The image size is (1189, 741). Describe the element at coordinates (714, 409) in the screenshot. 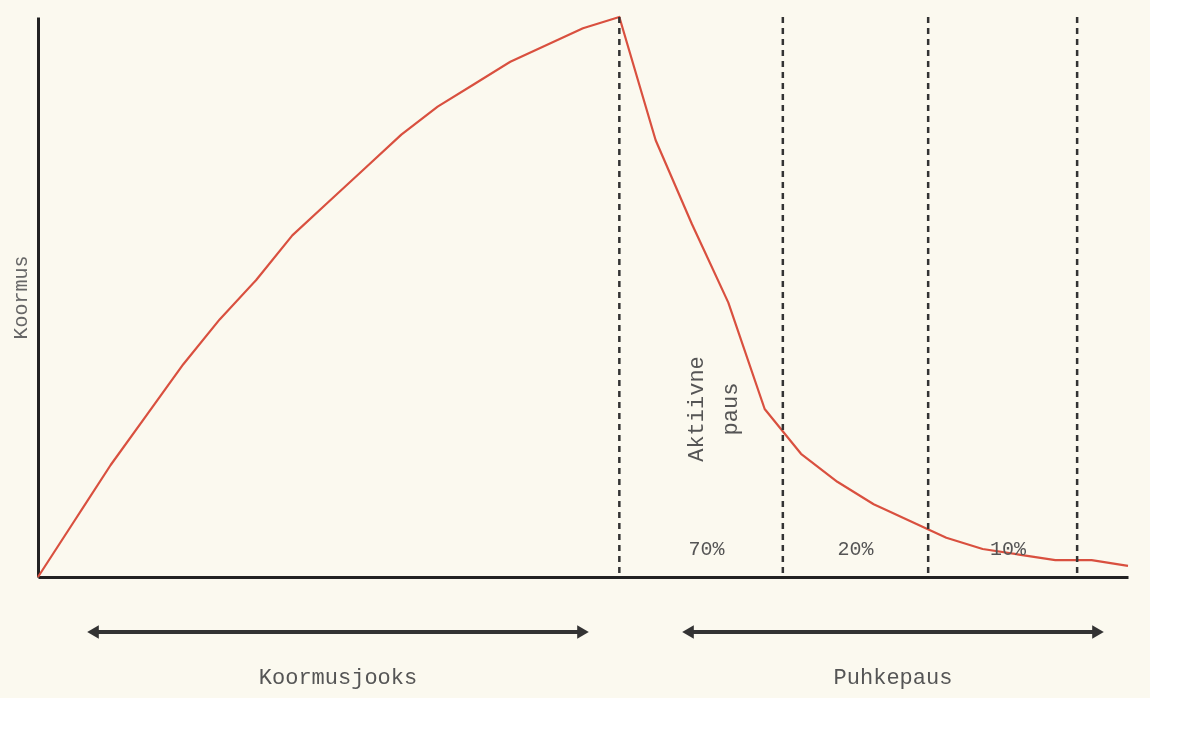

I see `annotation: Aktiivne paus` at that location.